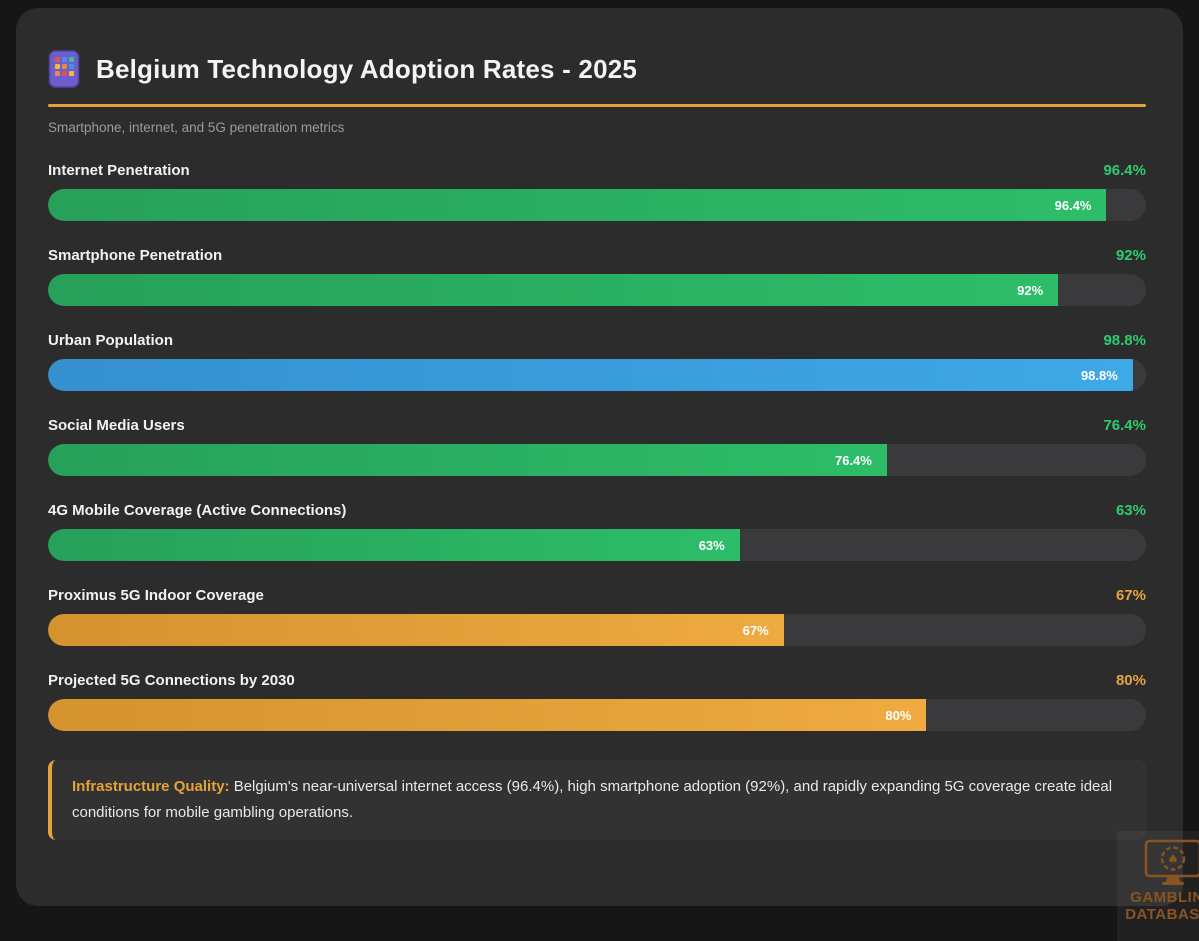  What do you see at coordinates (1130, 510) in the screenshot?
I see `metric-value: 63%` at bounding box center [1130, 510].